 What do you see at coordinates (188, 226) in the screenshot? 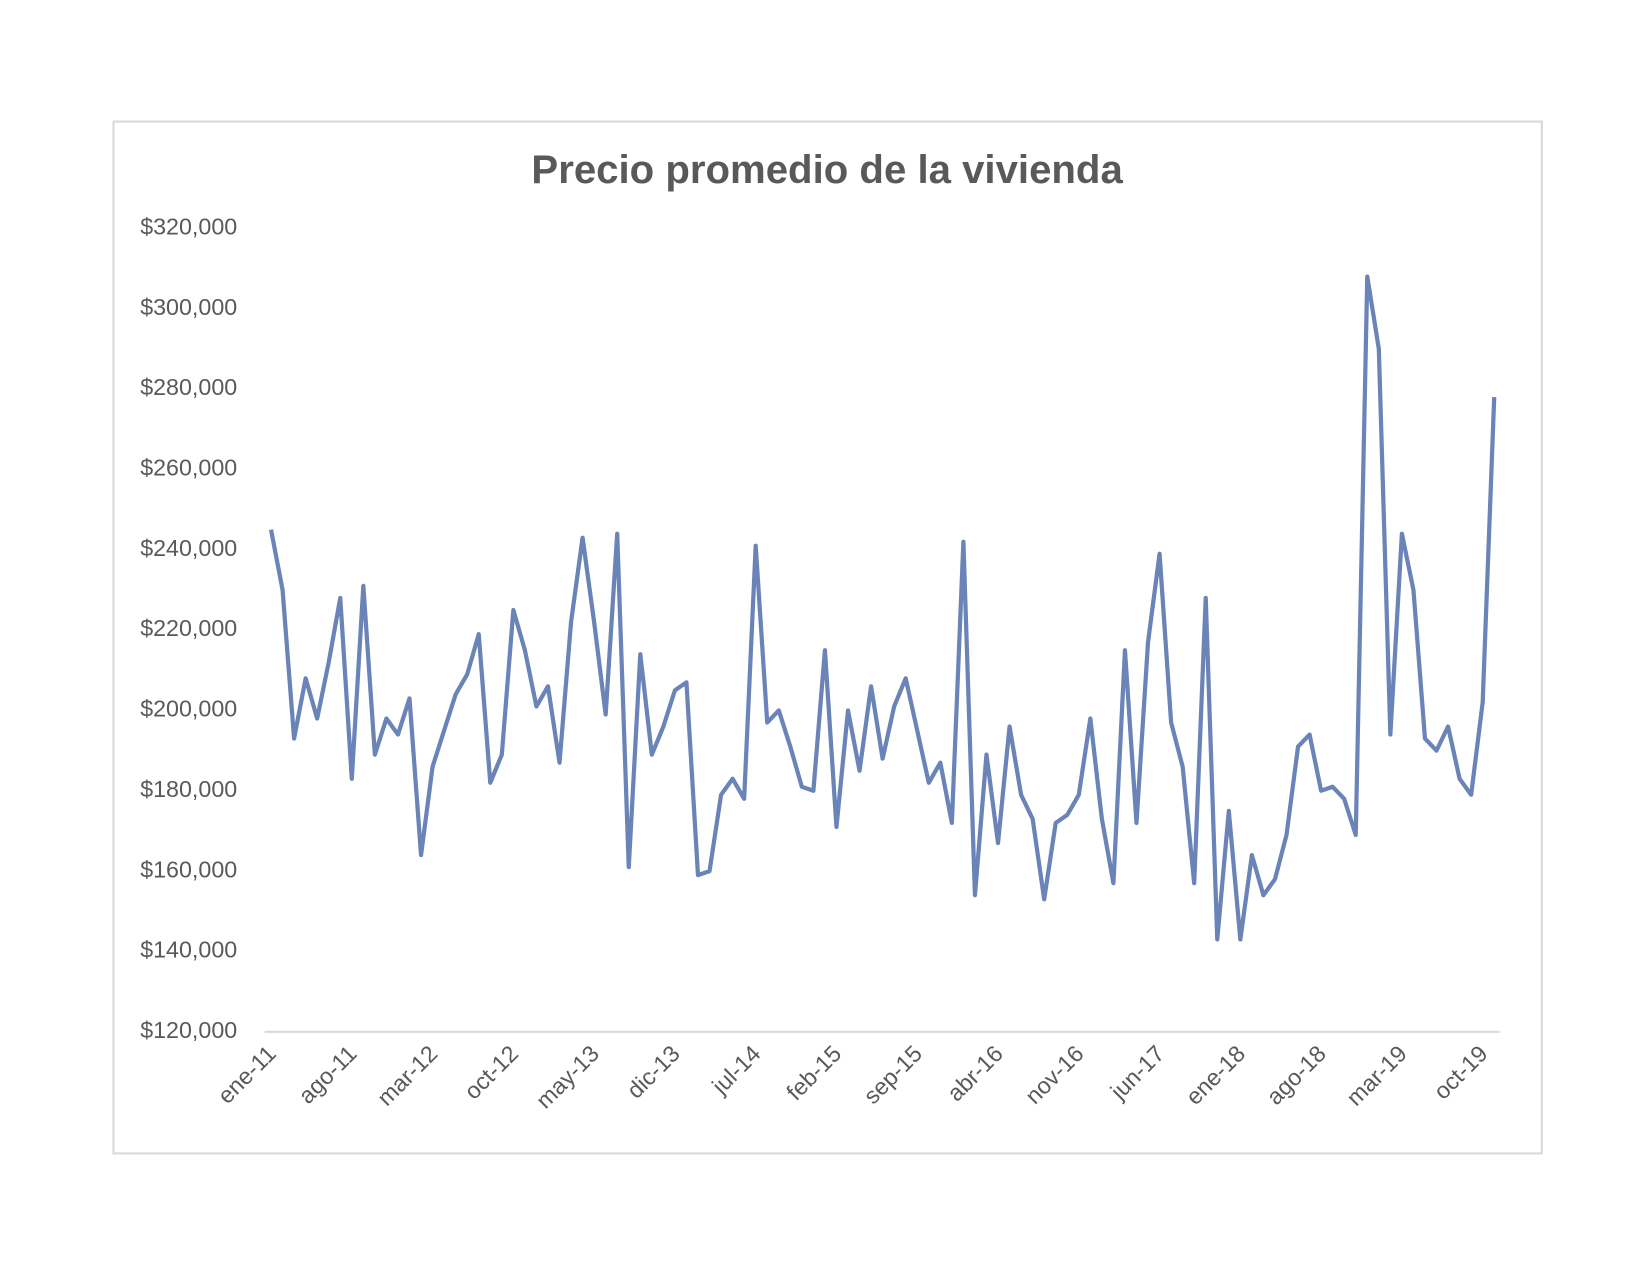
I see `y-tick-label: $320,000` at bounding box center [188, 226].